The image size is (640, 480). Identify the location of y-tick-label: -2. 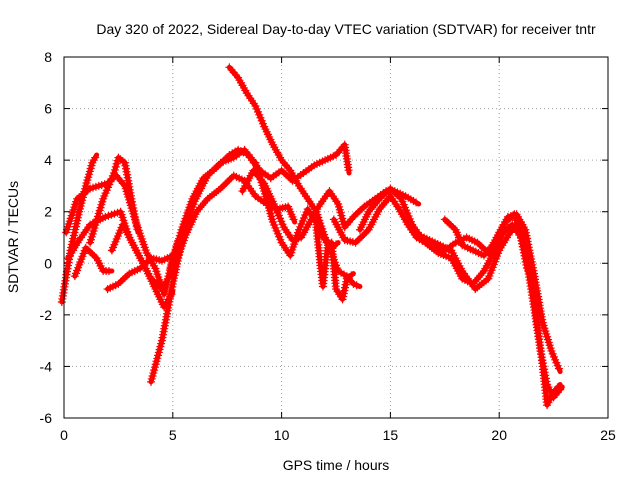
(46, 315).